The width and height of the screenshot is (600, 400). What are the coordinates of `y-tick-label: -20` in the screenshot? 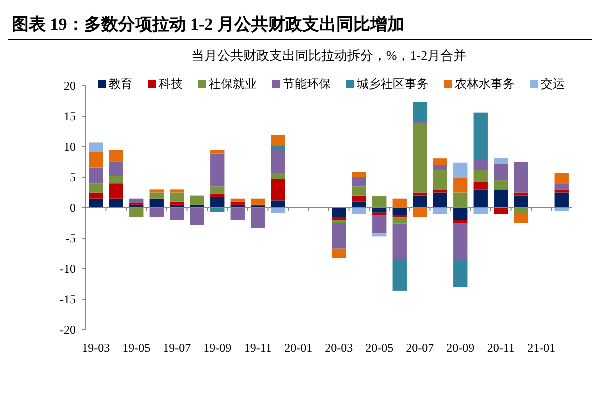 It's located at (68, 330).